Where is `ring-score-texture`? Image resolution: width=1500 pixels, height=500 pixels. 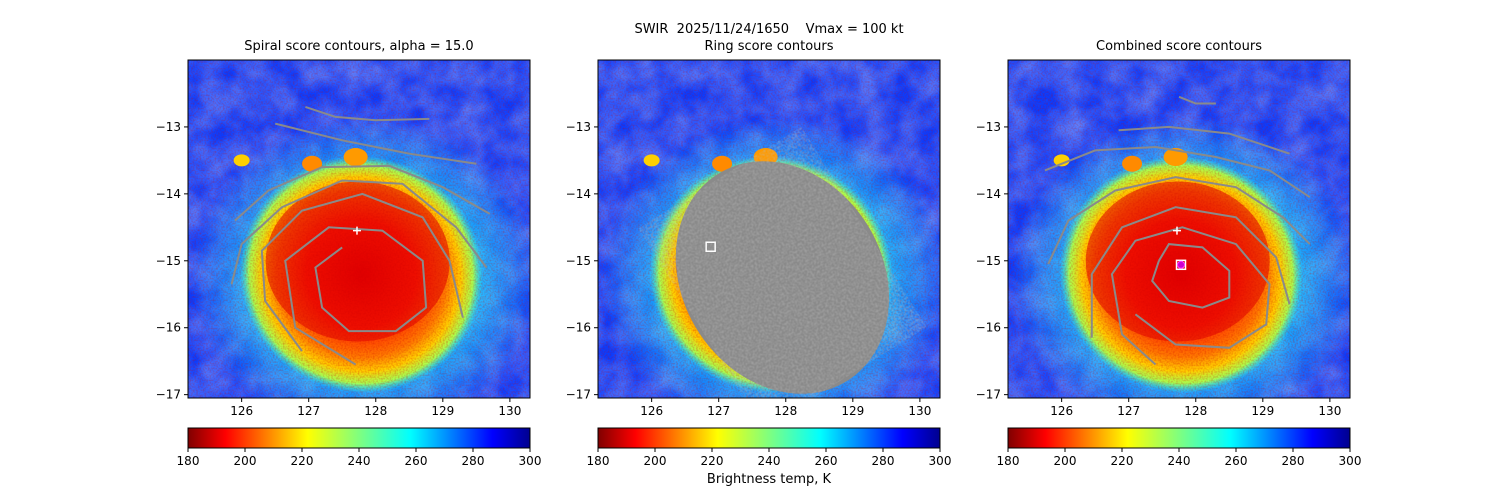 ring-score-texture is located at coordinates (782, 277).